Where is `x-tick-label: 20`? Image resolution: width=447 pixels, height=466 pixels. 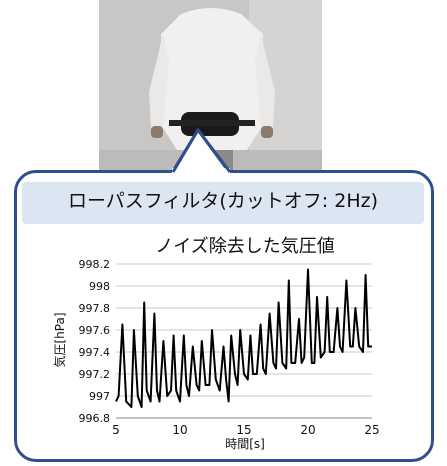 x-tick-label: 20 is located at coordinates (307, 430).